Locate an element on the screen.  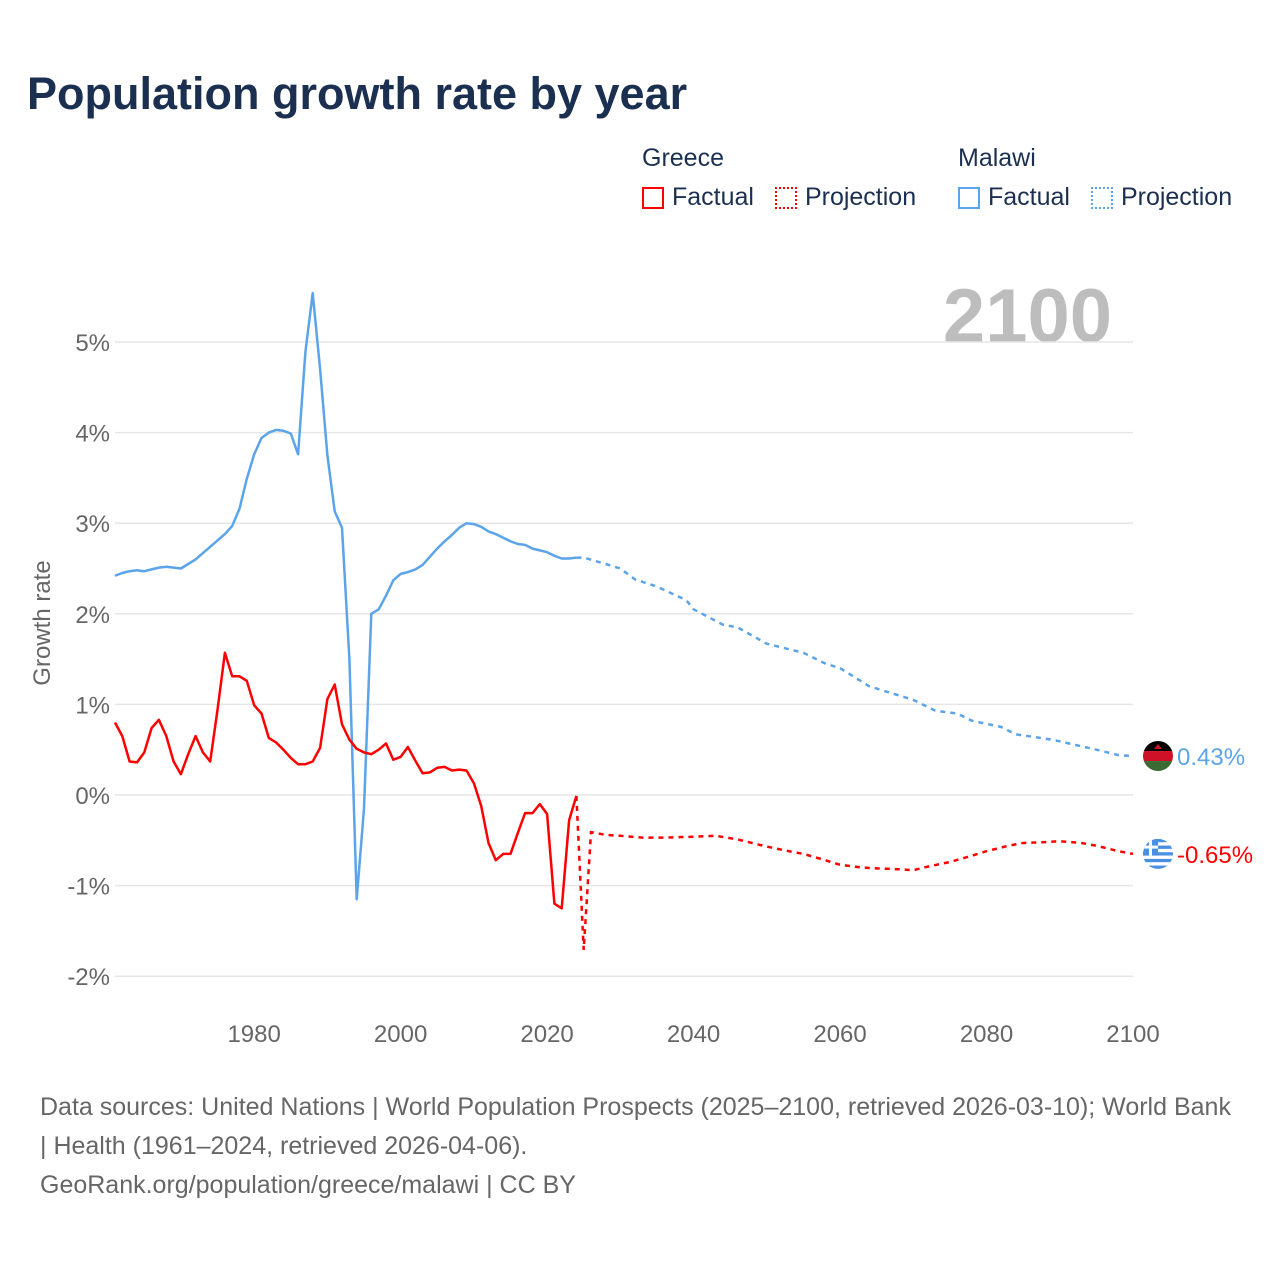
legend-item-malawi-factual: Factual is located at coordinates (1014, 197).